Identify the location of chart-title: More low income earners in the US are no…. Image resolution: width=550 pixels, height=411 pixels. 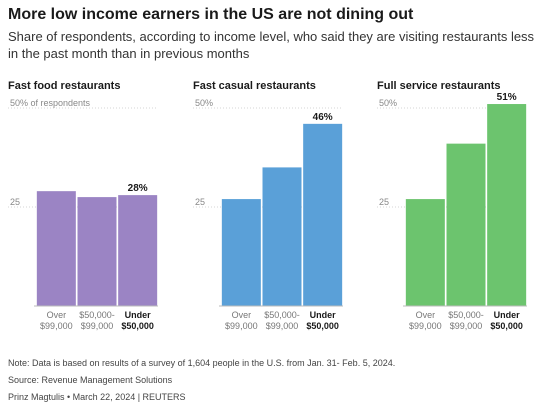
(211, 14).